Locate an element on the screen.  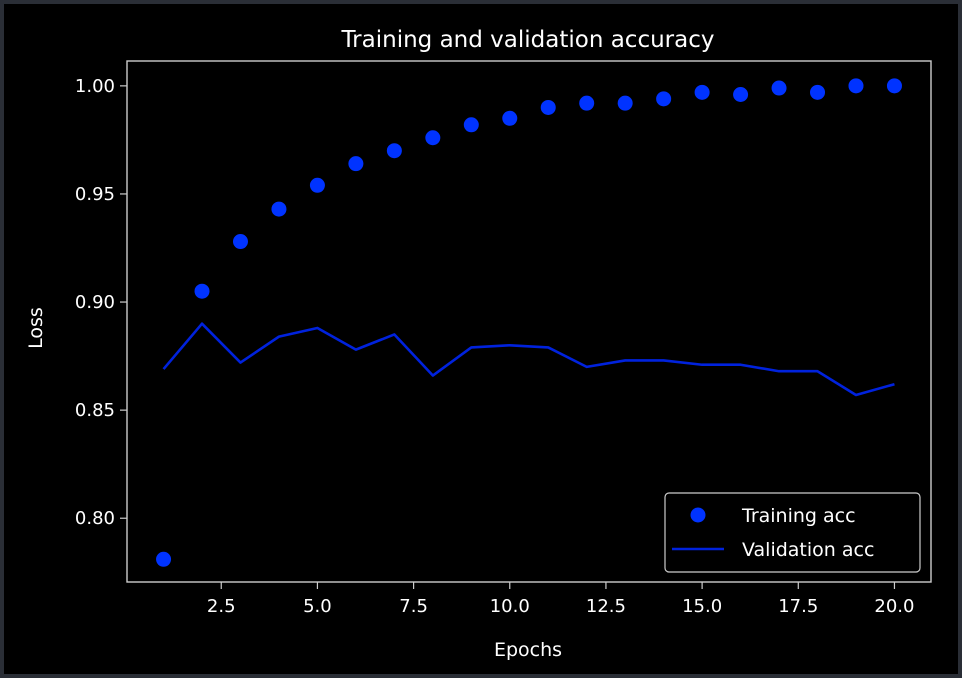
y-tick-label: 0.85 is located at coordinates (95, 410).